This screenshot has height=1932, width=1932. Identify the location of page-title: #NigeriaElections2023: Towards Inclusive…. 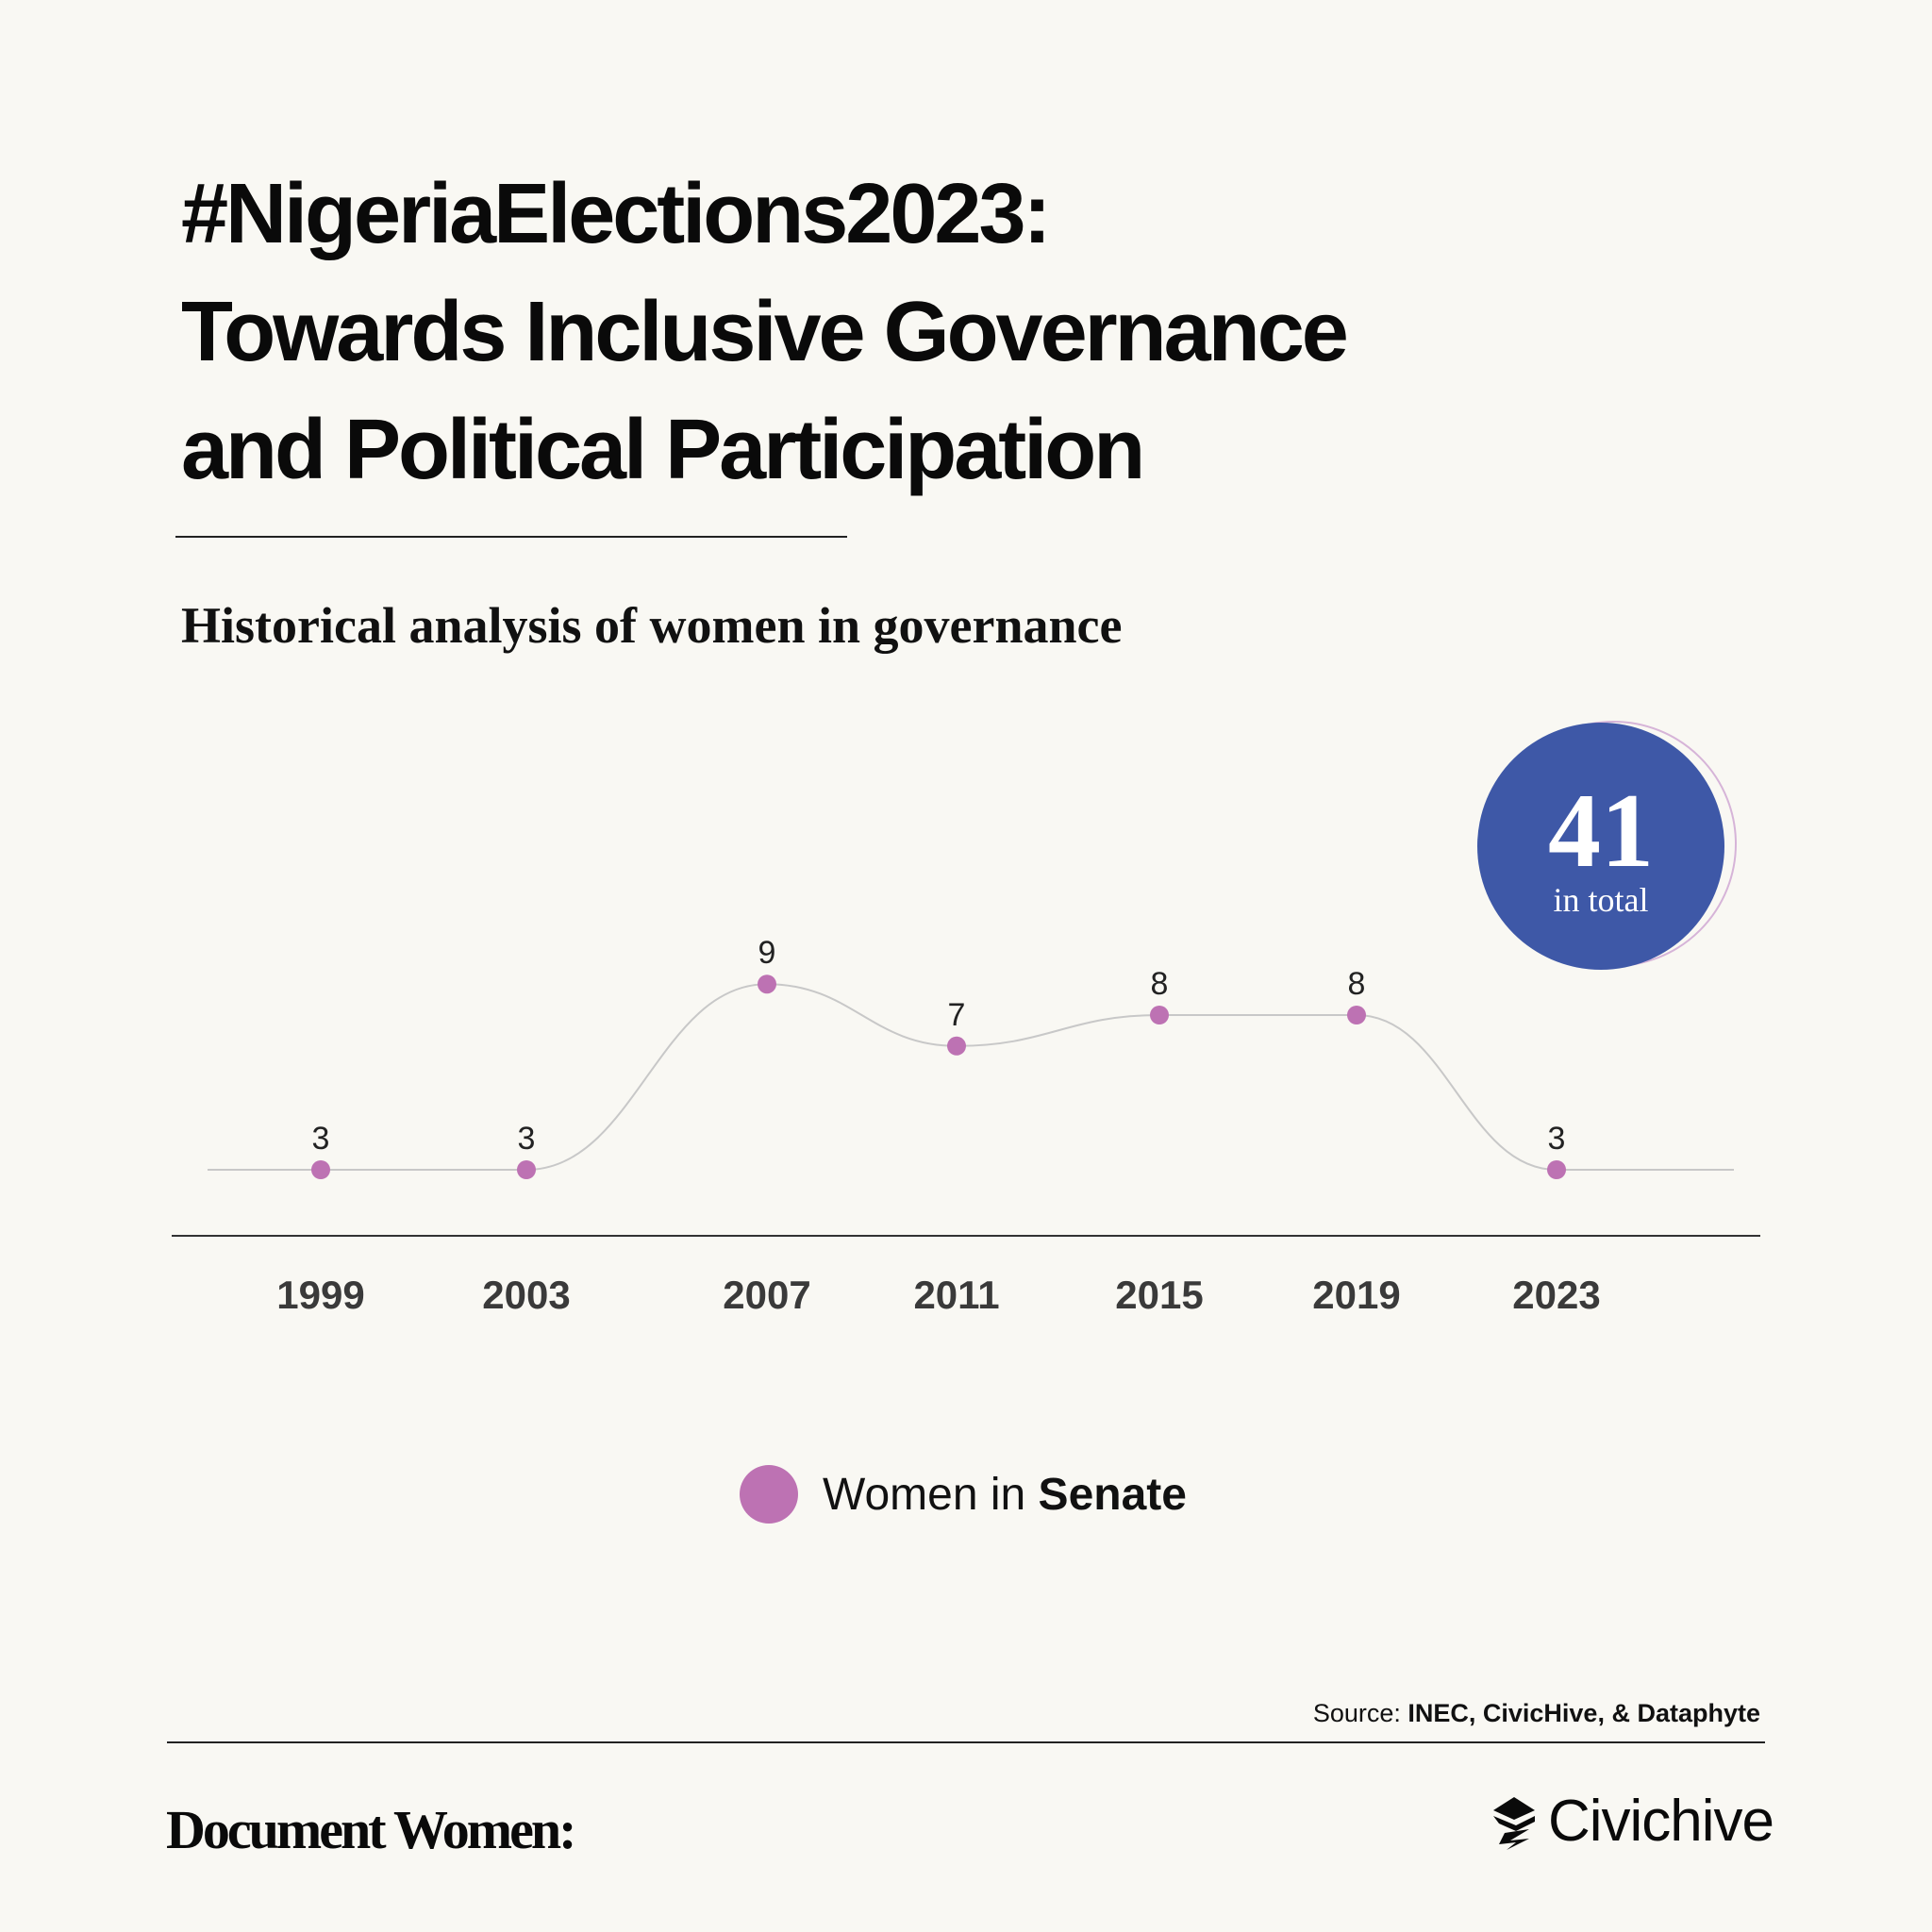
(765, 333).